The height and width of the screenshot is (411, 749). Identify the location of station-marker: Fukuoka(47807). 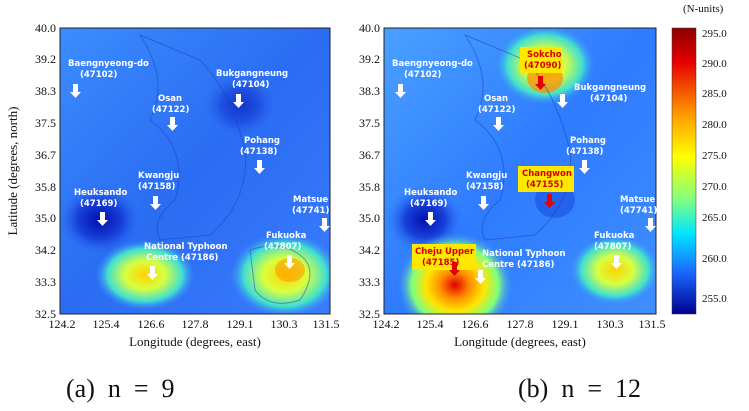
(285, 250).